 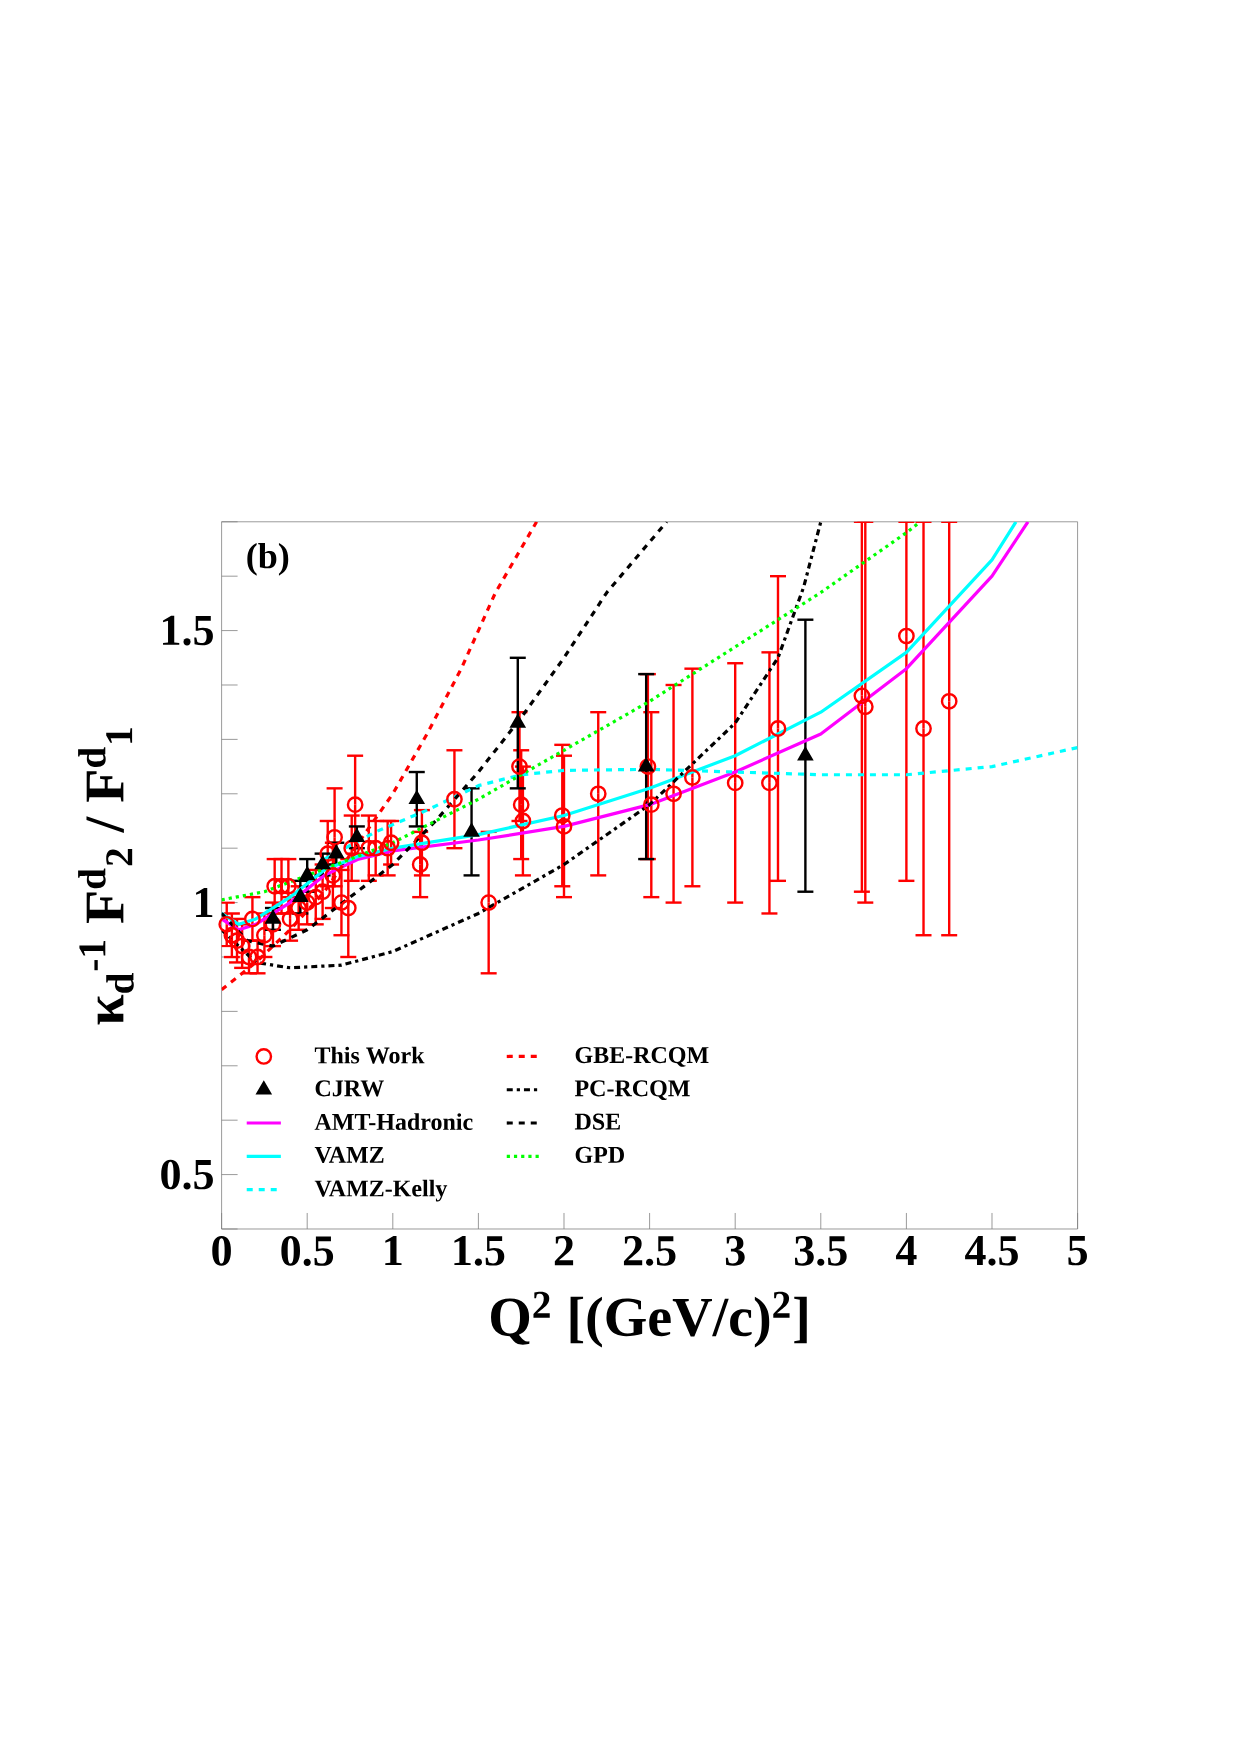 I want to click on x-tick-label: 4.5, so click(x=991, y=1251).